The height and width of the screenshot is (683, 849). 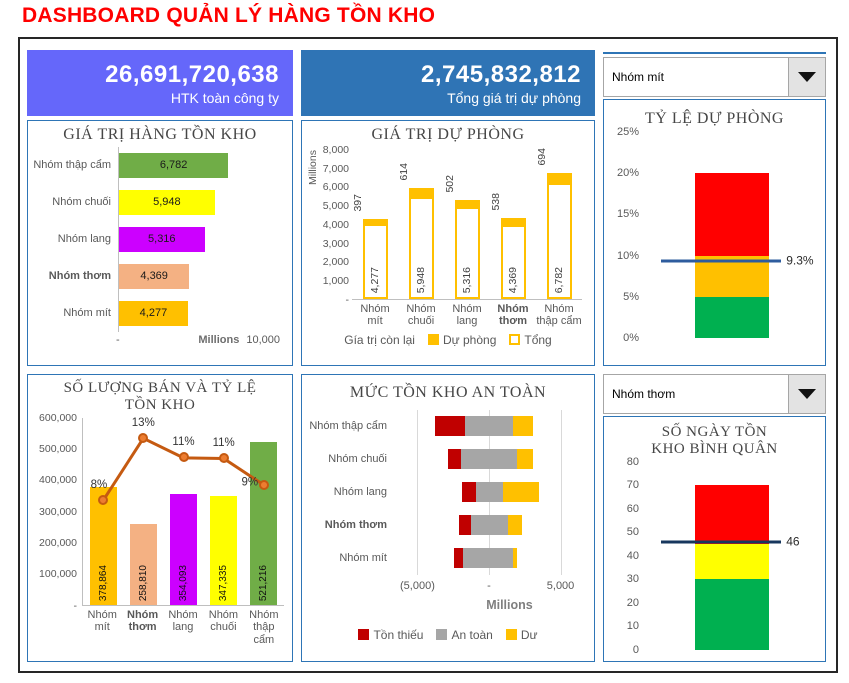 What do you see at coordinates (489, 585) in the screenshot?
I see `x-tick: -` at bounding box center [489, 585].